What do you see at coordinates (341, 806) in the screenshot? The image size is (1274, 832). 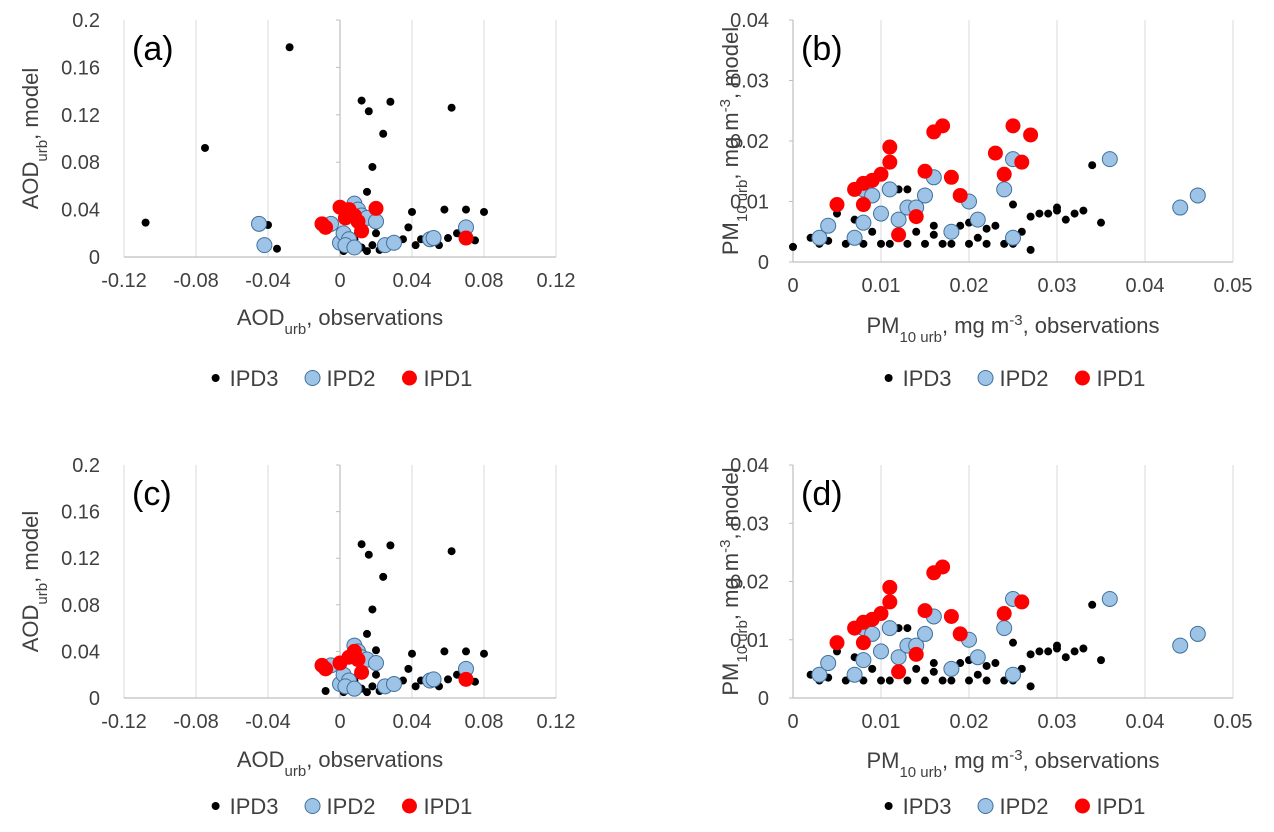 I see `legend: IPD3 IPD2 IPD1` at bounding box center [341, 806].